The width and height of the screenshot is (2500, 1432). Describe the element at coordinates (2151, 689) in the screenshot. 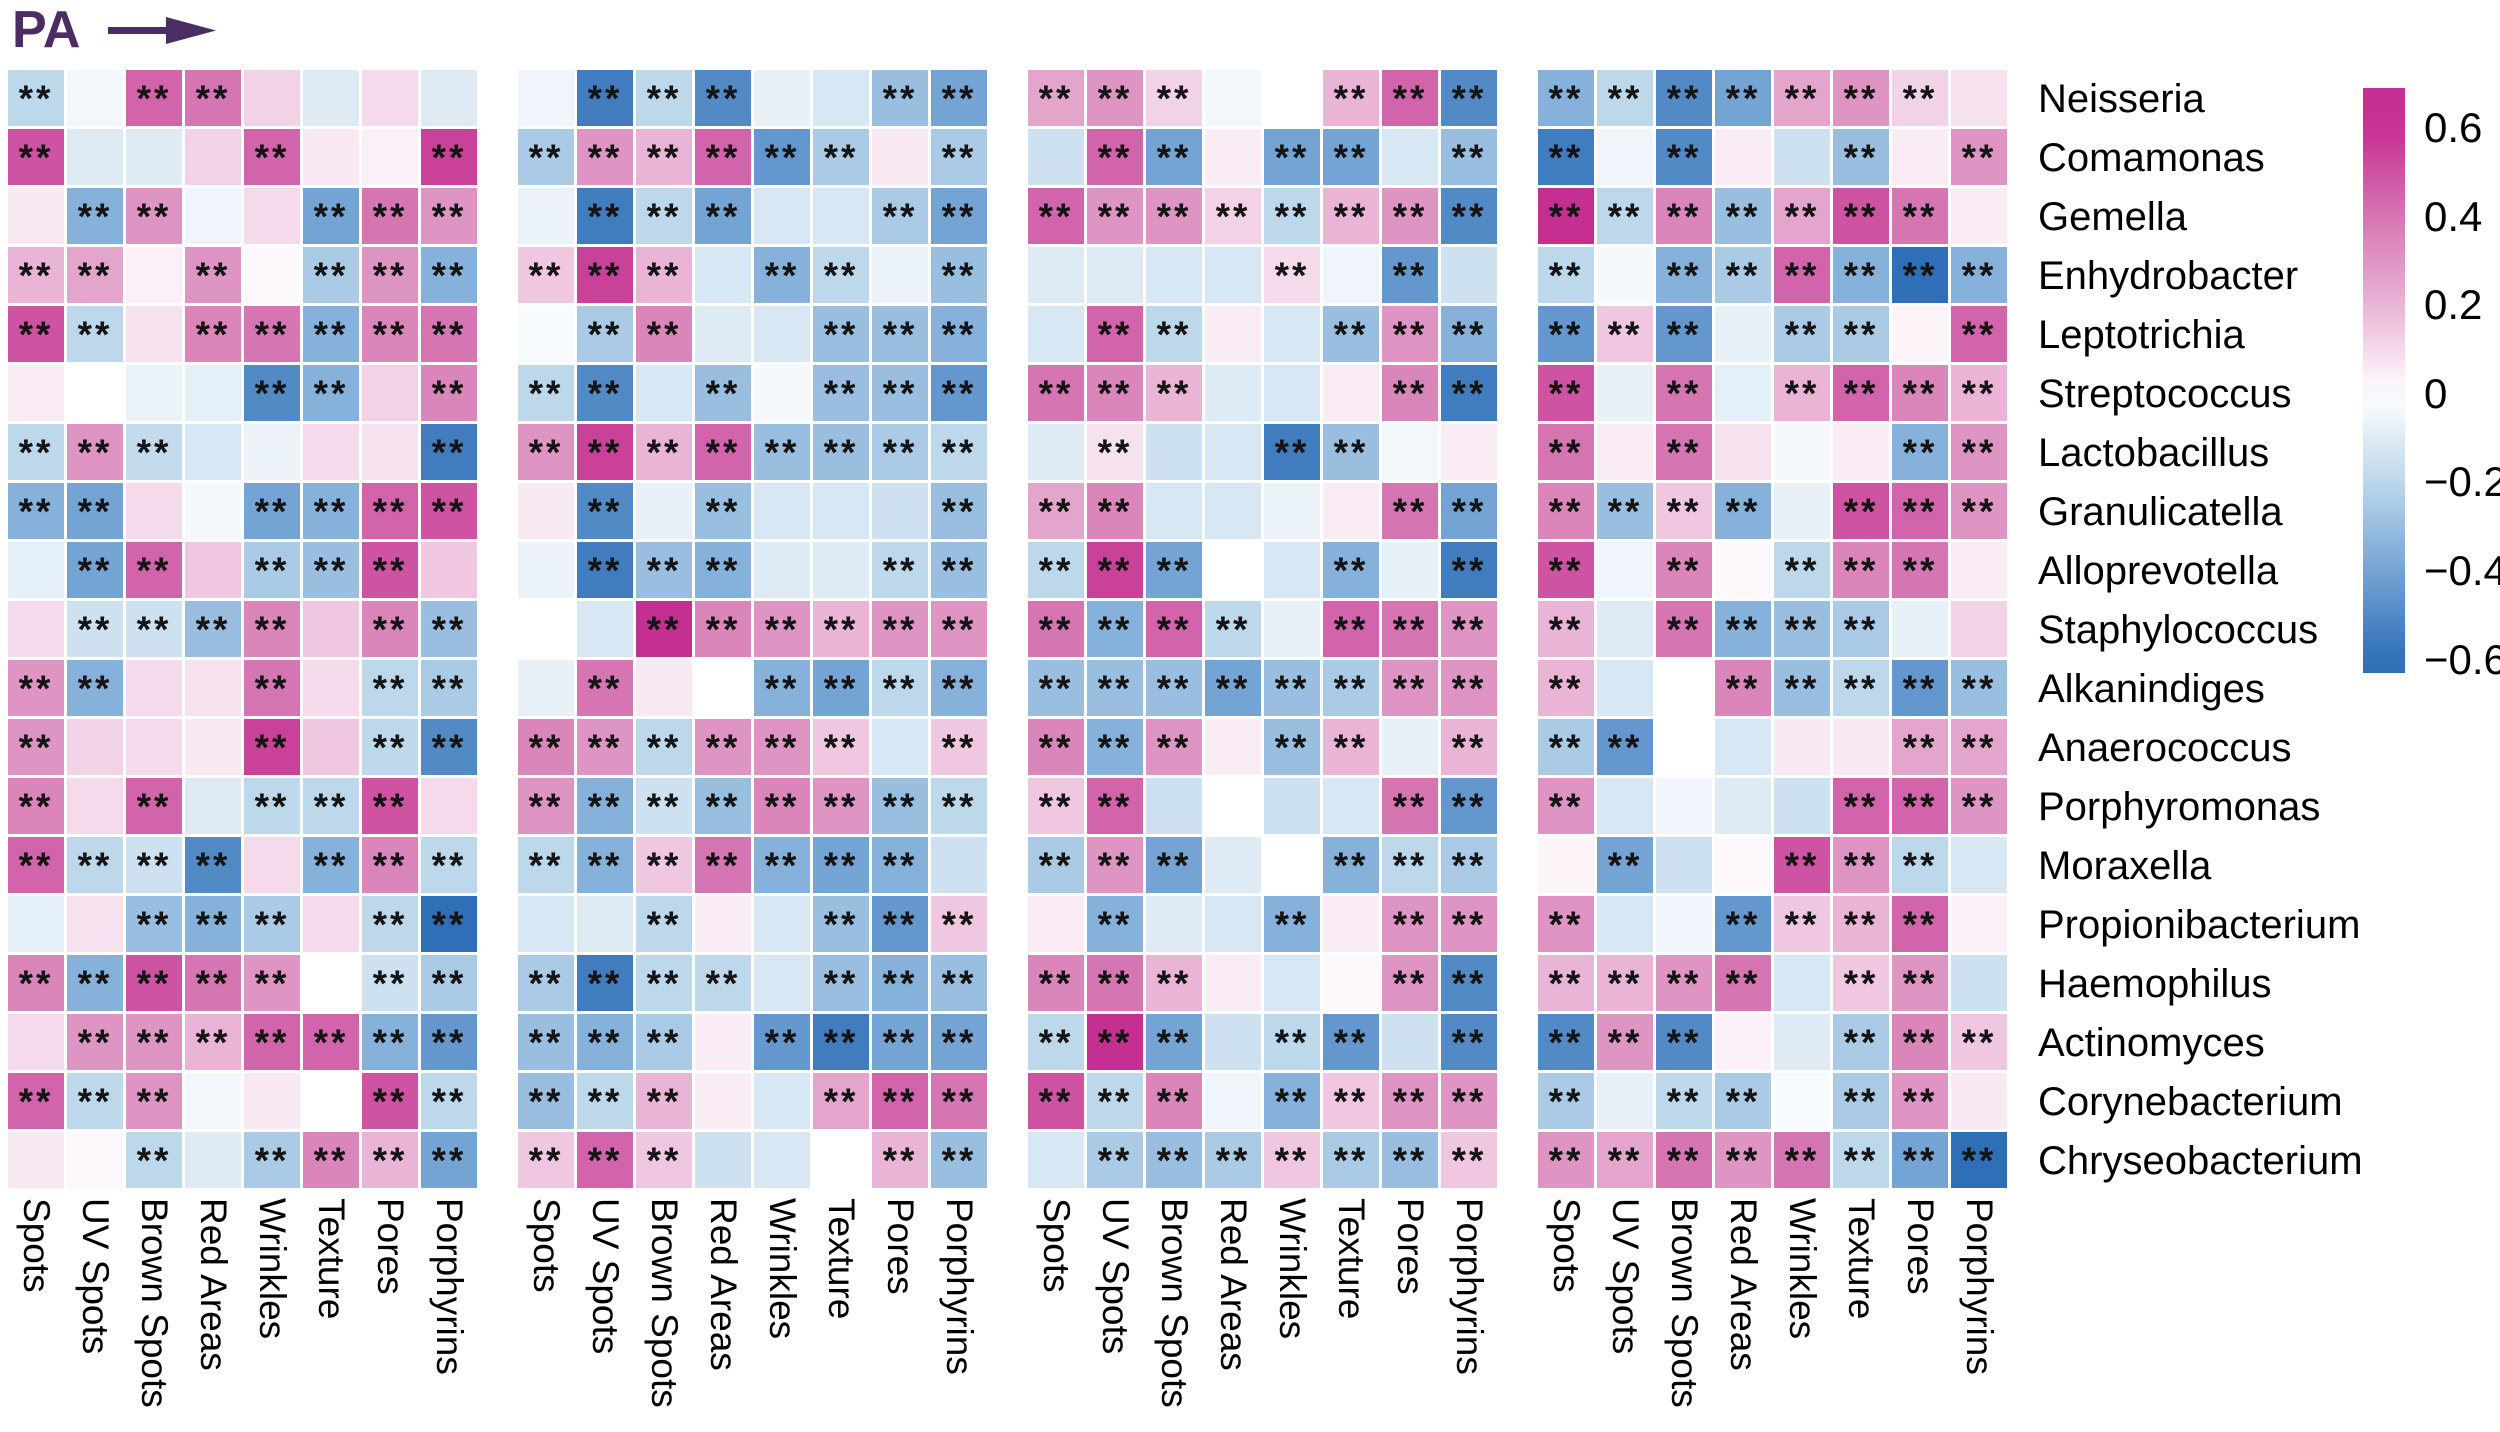

I see `row-label: Alkanindiges` at that location.